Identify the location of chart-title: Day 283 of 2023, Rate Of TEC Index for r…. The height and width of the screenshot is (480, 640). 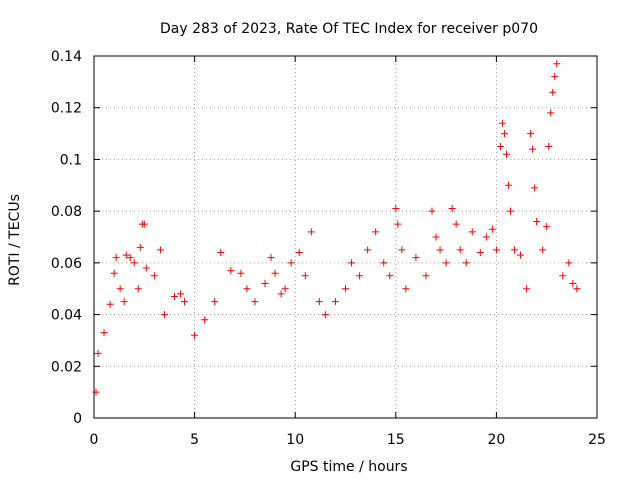
(349, 29).